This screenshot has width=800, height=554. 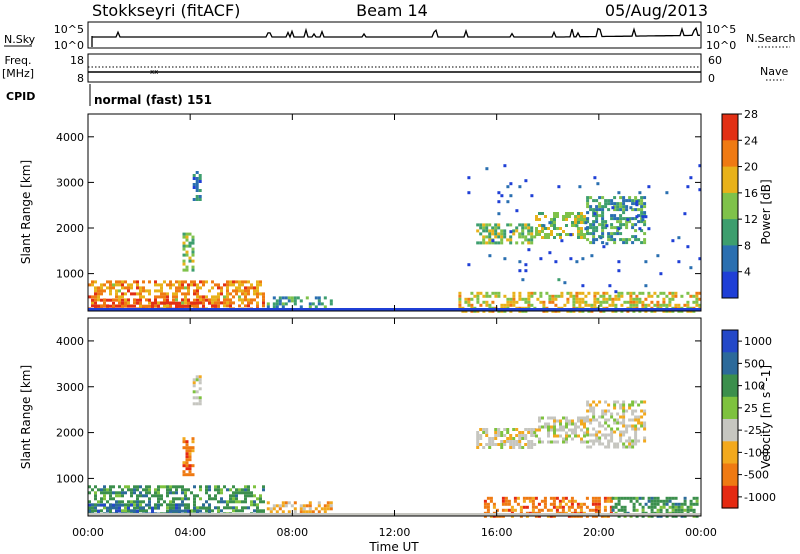 I want to click on nave-tick-high: 60, so click(x=715, y=60).